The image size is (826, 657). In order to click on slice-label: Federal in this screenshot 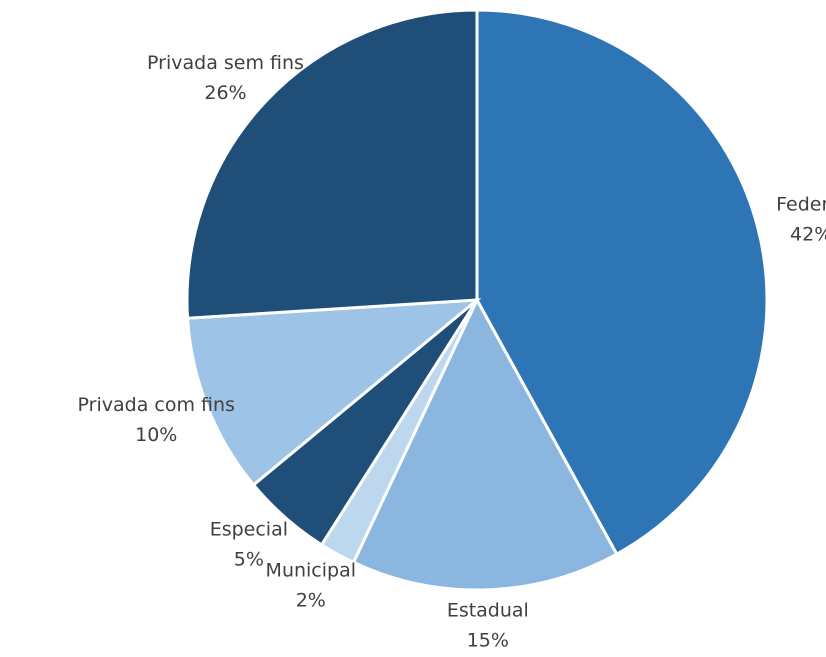, I will do `click(801, 205)`.